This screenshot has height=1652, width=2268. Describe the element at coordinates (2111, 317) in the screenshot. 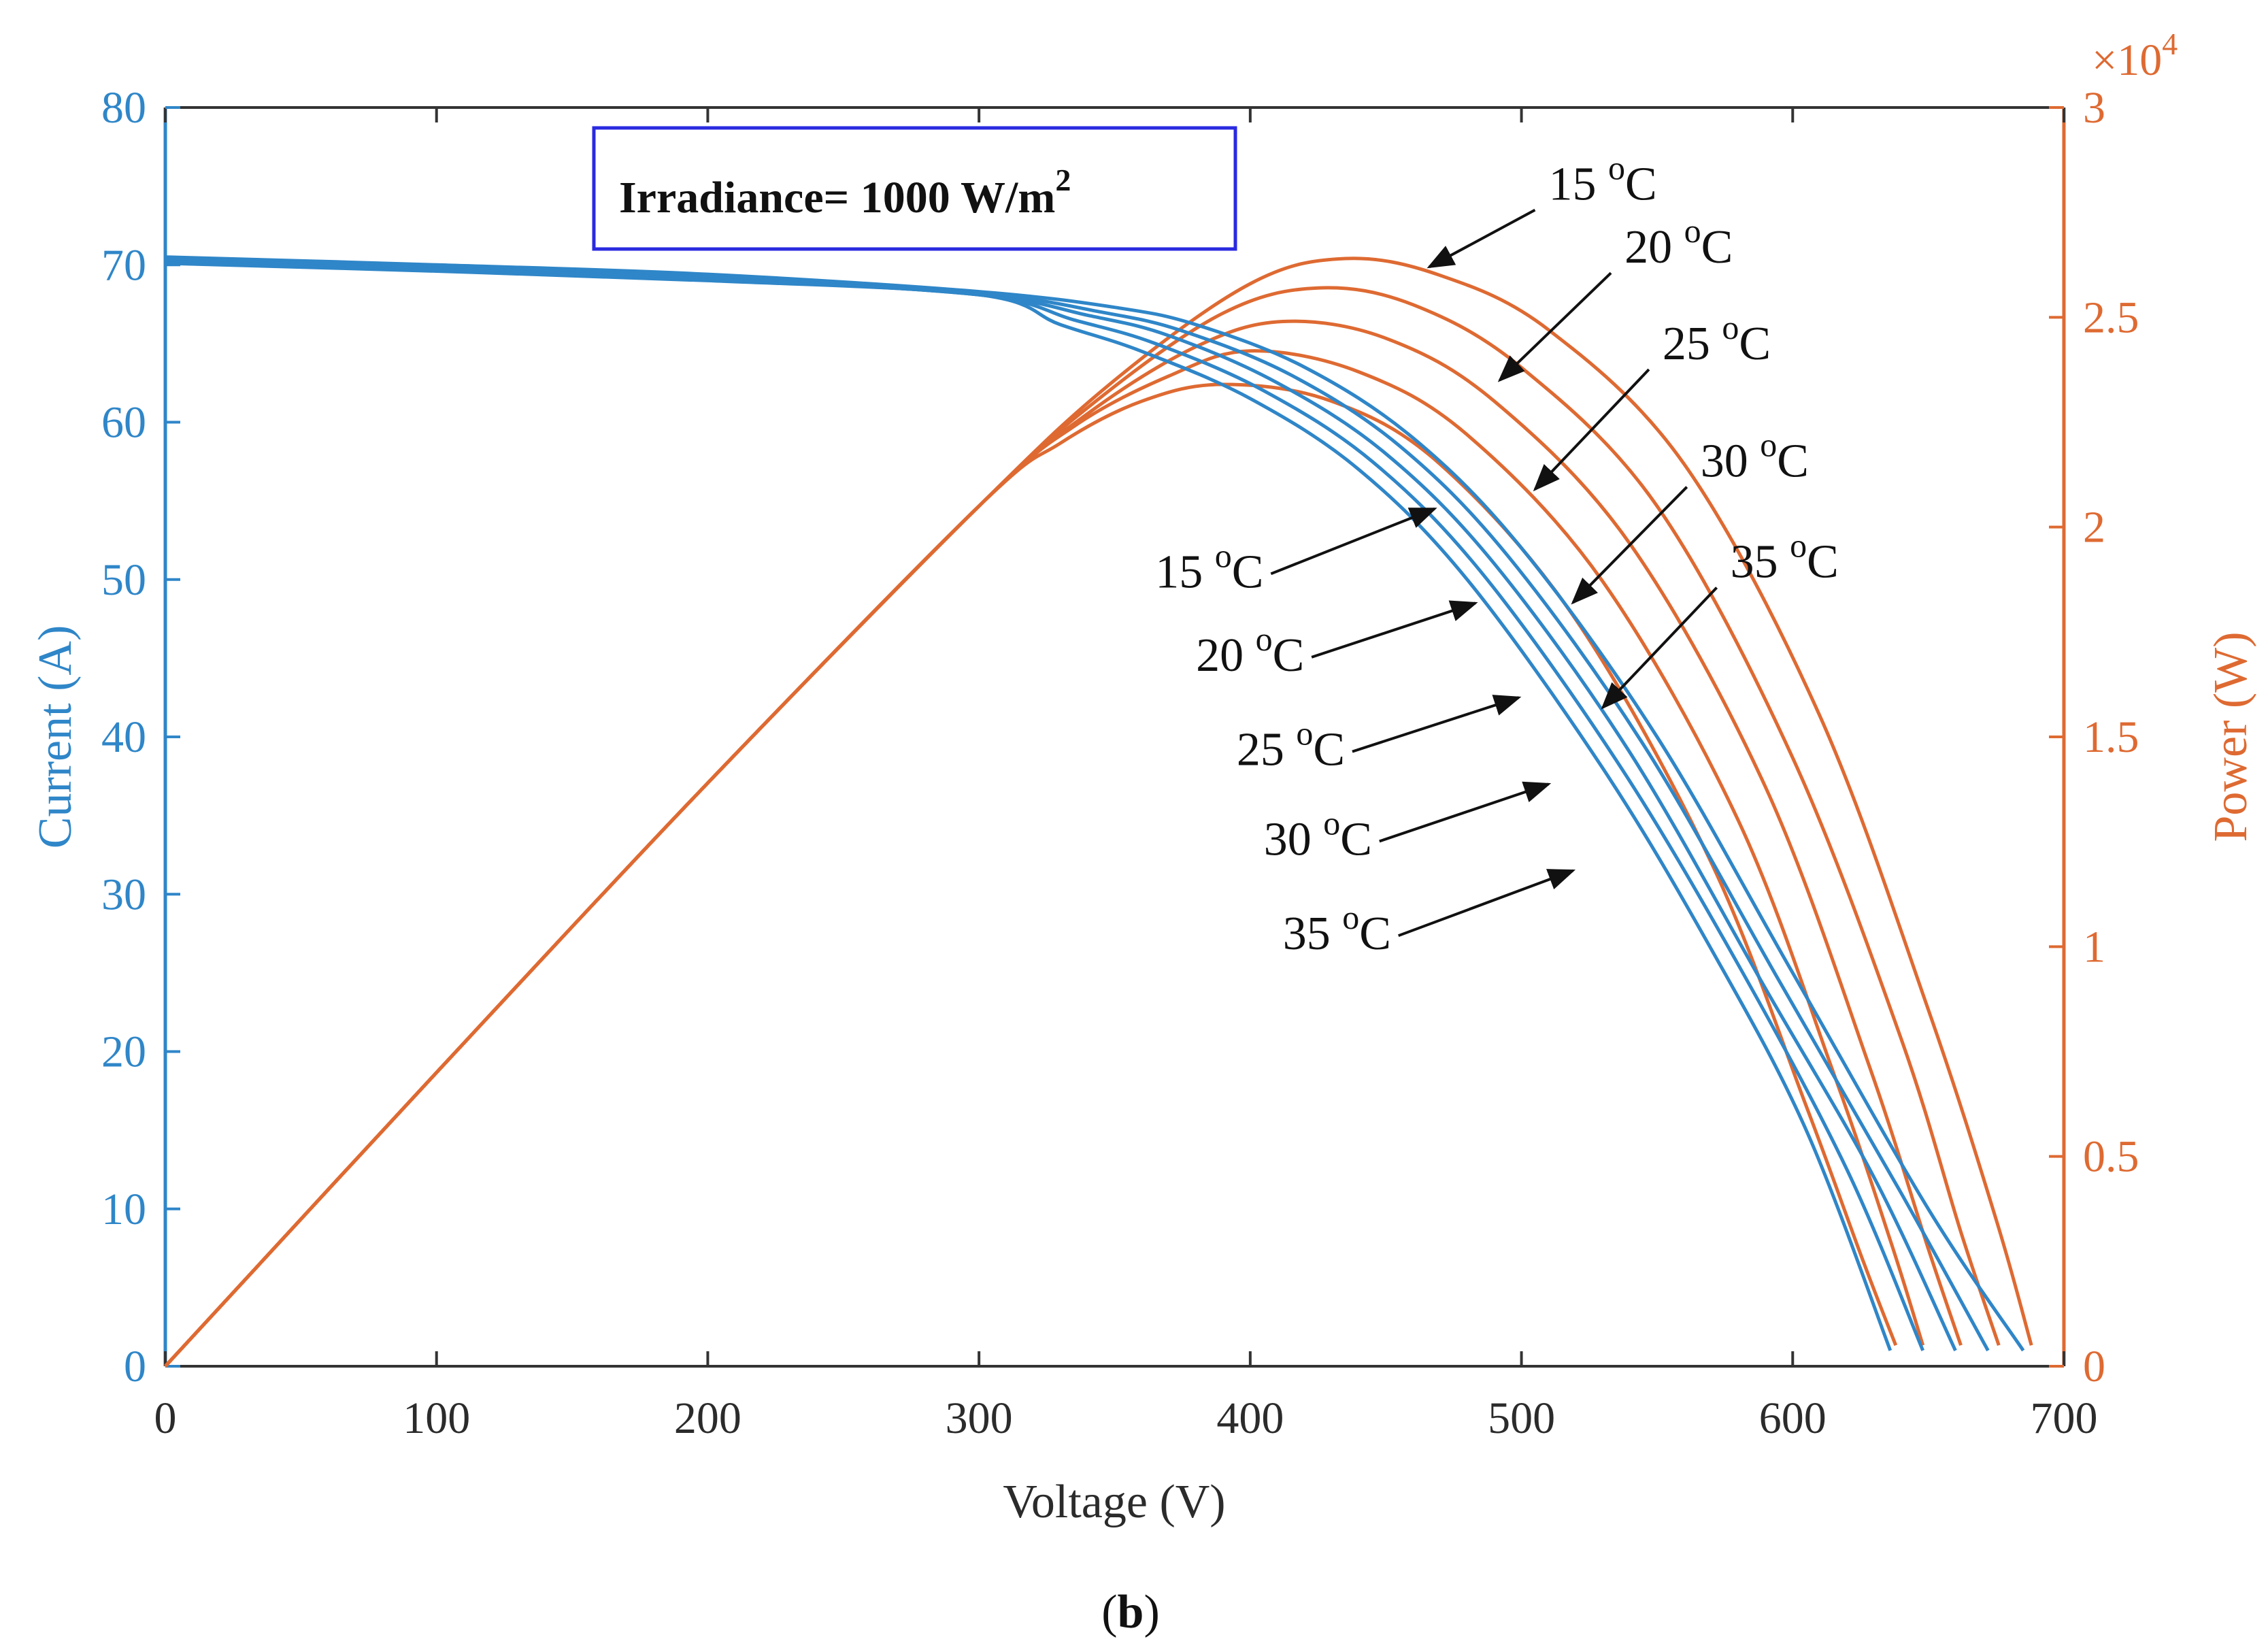

I see `right-tick-label: 2.5` at that location.